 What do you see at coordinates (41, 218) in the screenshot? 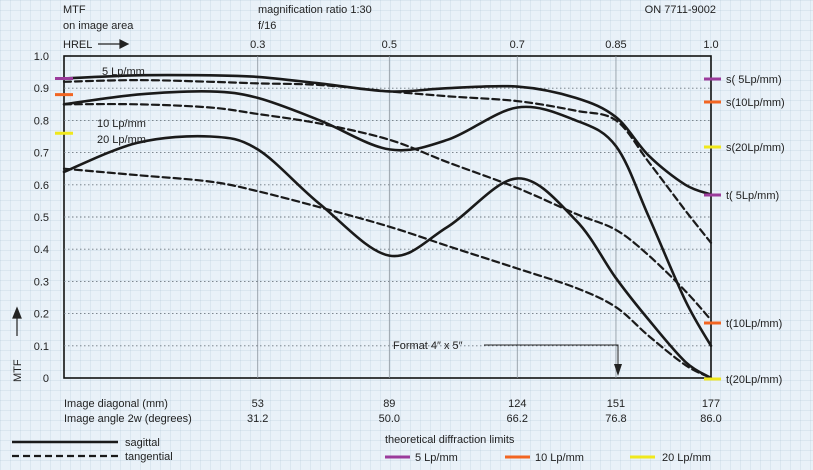
I see `y-tick-label: 0.5` at bounding box center [41, 218].